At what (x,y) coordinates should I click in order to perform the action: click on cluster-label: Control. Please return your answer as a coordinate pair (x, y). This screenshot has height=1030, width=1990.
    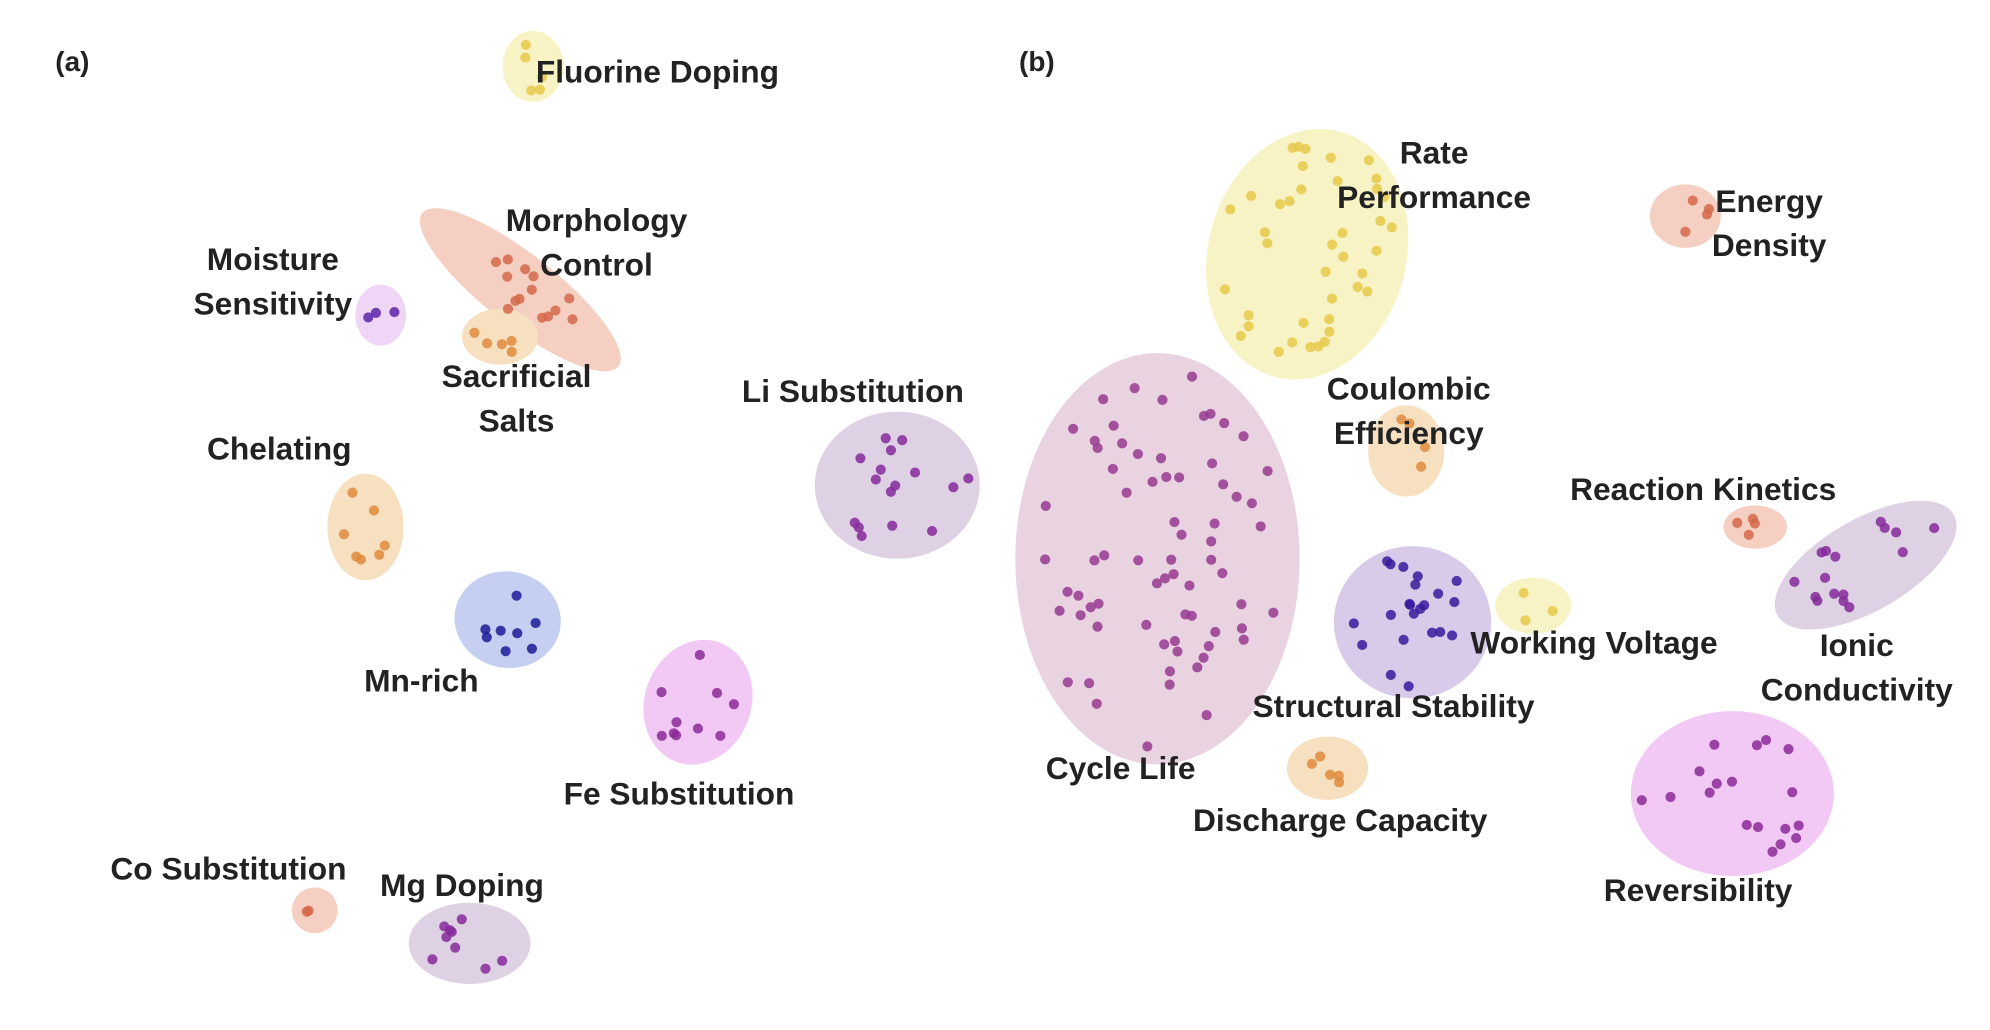
    Looking at the image, I should click on (596, 264).